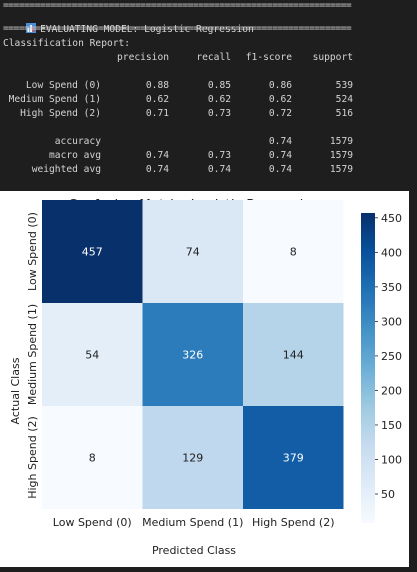  What do you see at coordinates (413, 381) in the screenshot?
I see `window-edge-right` at bounding box center [413, 381].